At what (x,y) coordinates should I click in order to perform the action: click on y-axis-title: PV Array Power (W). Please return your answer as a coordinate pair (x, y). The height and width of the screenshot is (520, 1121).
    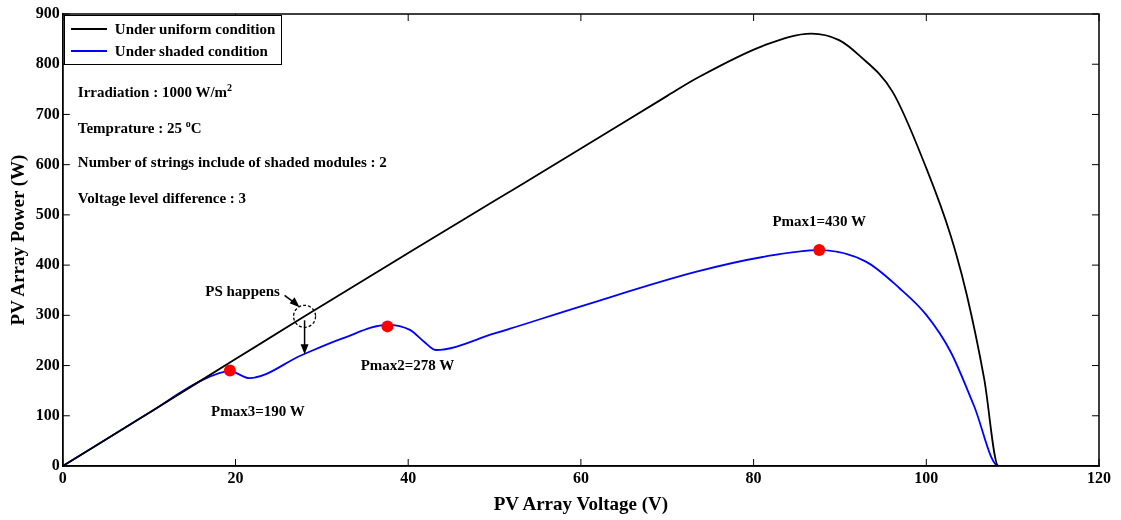
    Looking at the image, I should click on (18, 240).